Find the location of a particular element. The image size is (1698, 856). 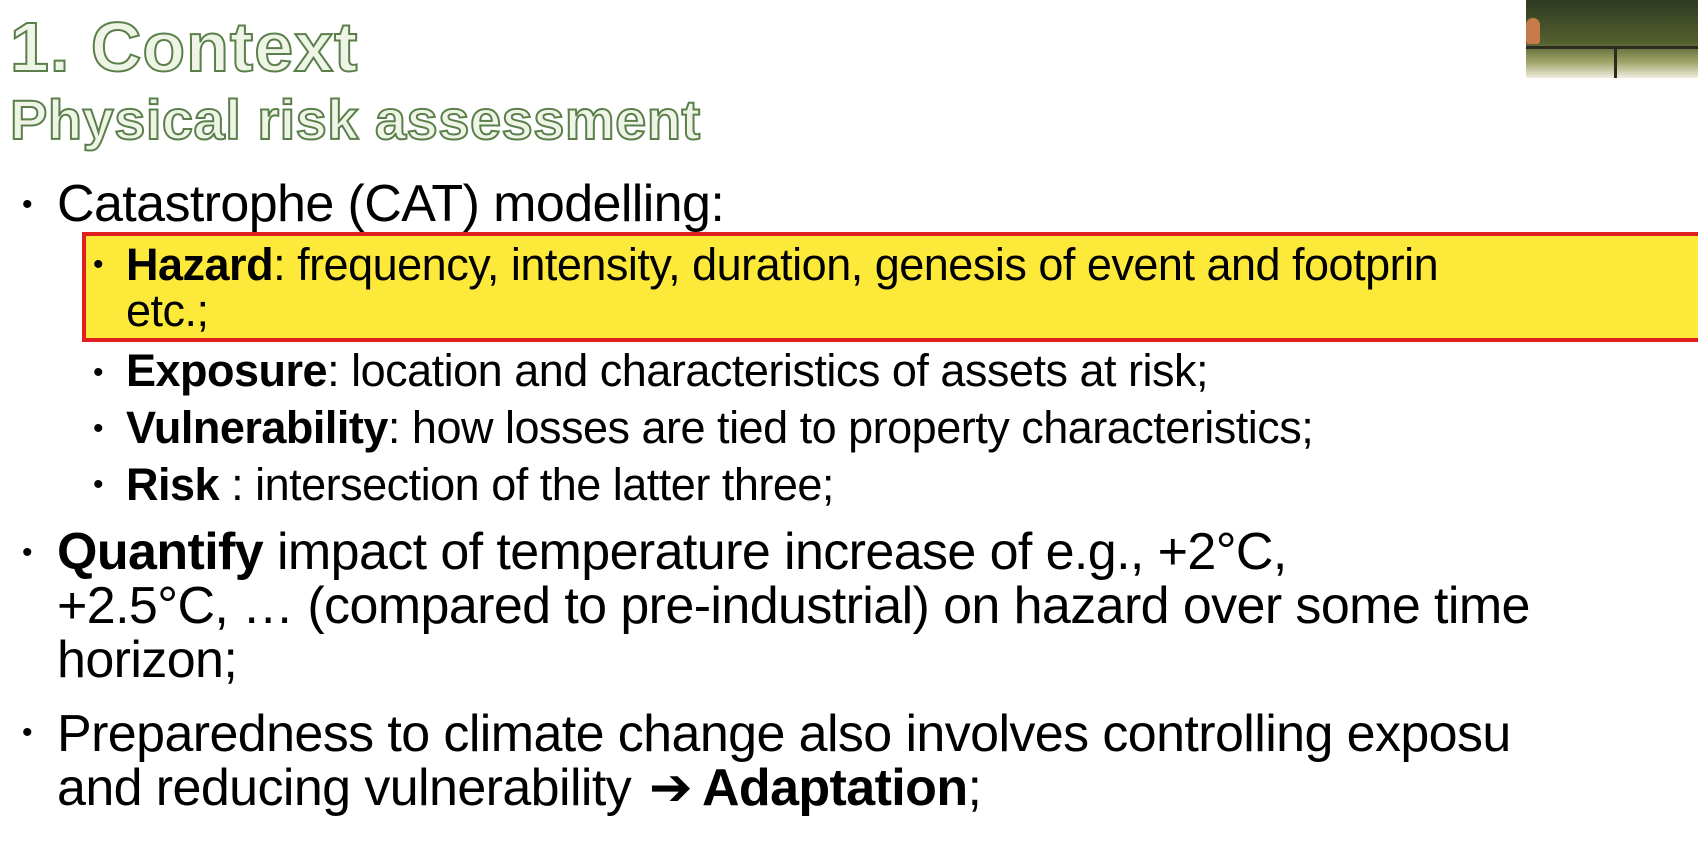

bullet-cat-modelling-text: Catastrophe (CAT) modelling: is located at coordinates (391, 204).